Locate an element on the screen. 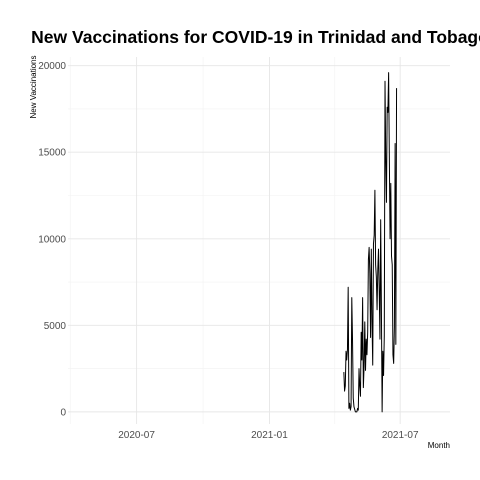 The width and height of the screenshot is (480, 480). y-tick-label: 15000 is located at coordinates (52, 153).